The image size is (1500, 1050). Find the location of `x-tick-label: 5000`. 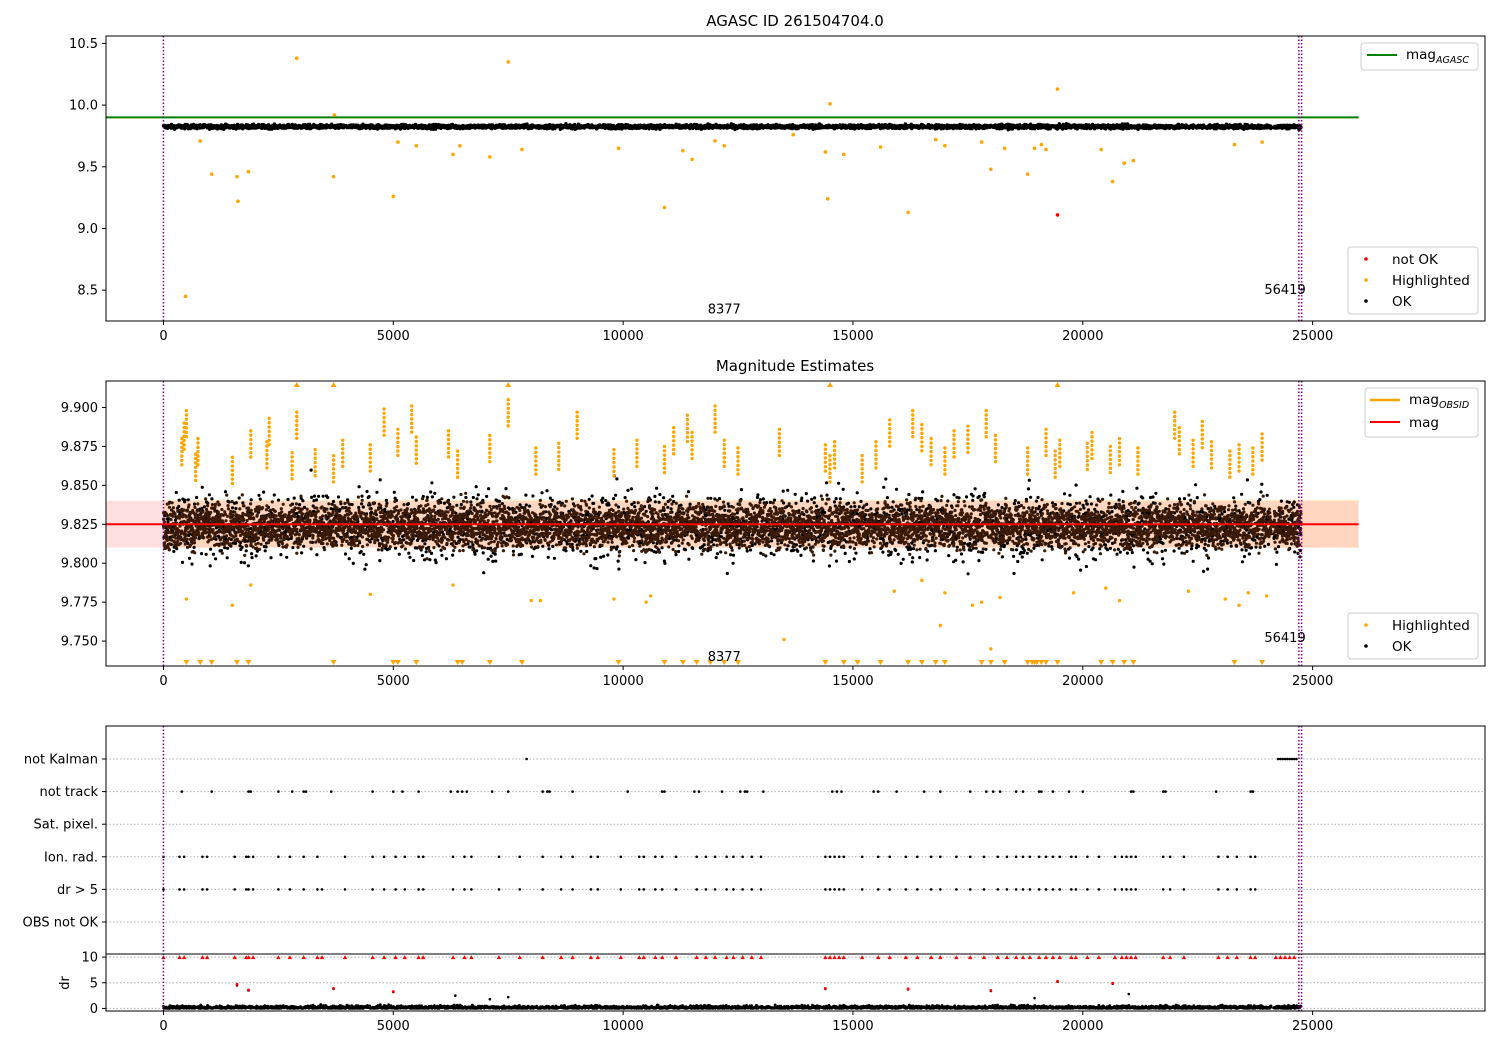

x-tick-label: 5000 is located at coordinates (393, 681).